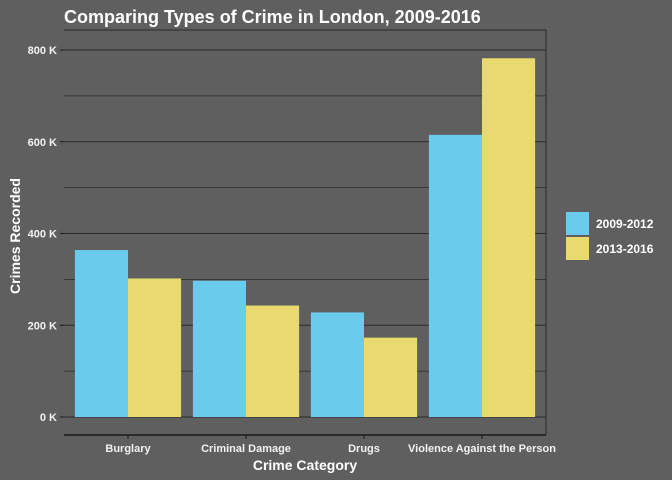  Describe the element at coordinates (219, 348) in the screenshot. I see `bar-criminal-damage-2009-2012` at that location.